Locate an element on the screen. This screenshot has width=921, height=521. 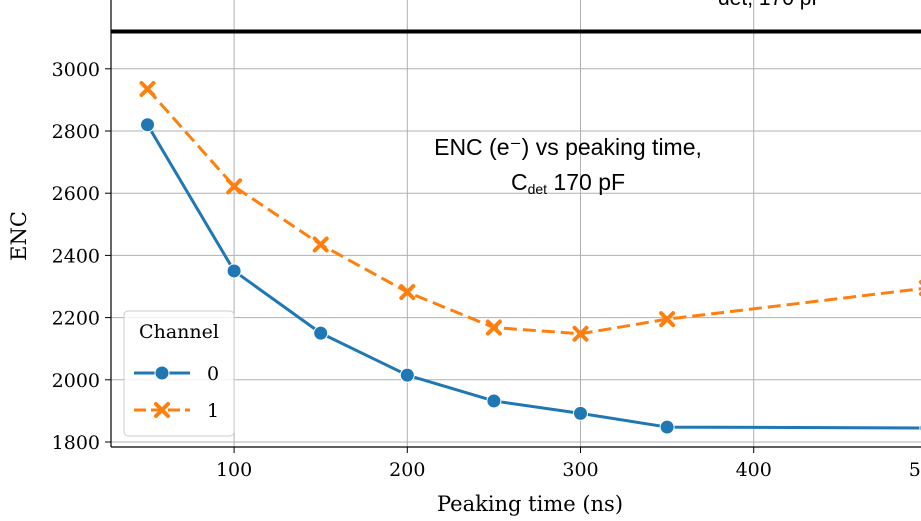
legend: Channel 01 is located at coordinates (179, 373).